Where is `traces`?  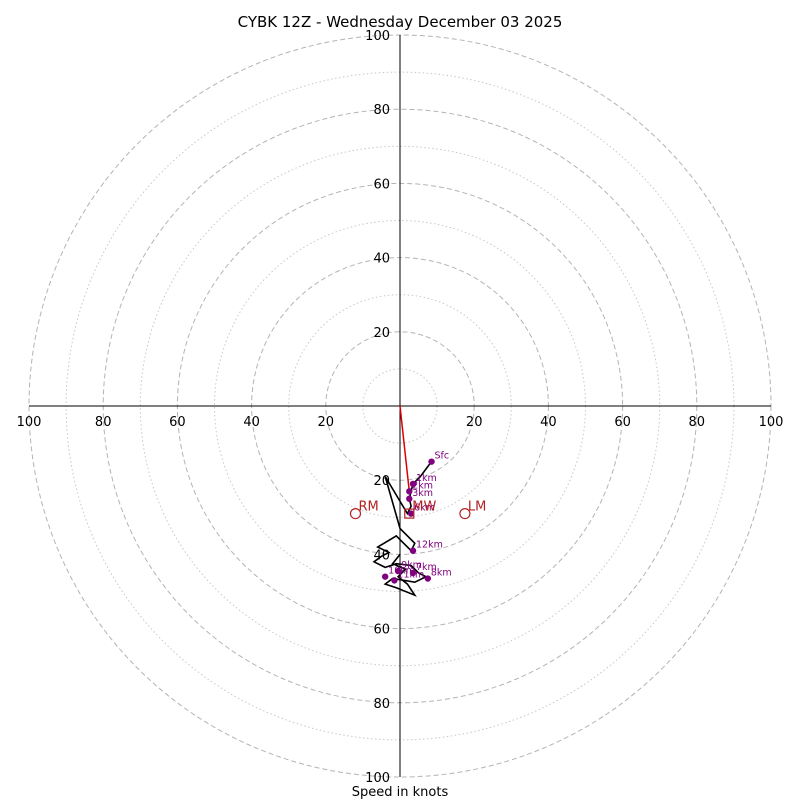 traces is located at coordinates (402, 501).